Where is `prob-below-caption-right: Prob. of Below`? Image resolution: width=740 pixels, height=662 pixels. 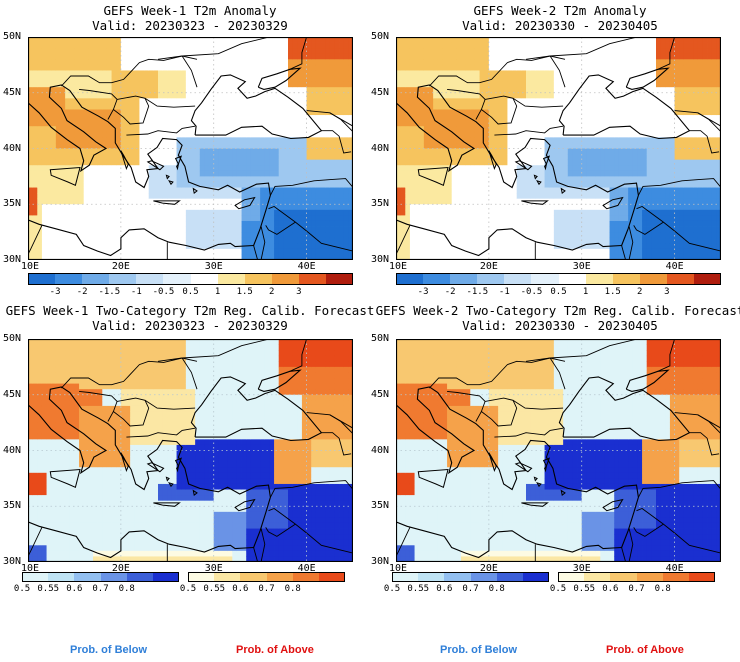
prob-below-caption-right: Prob. of Below is located at coordinates (478, 650).